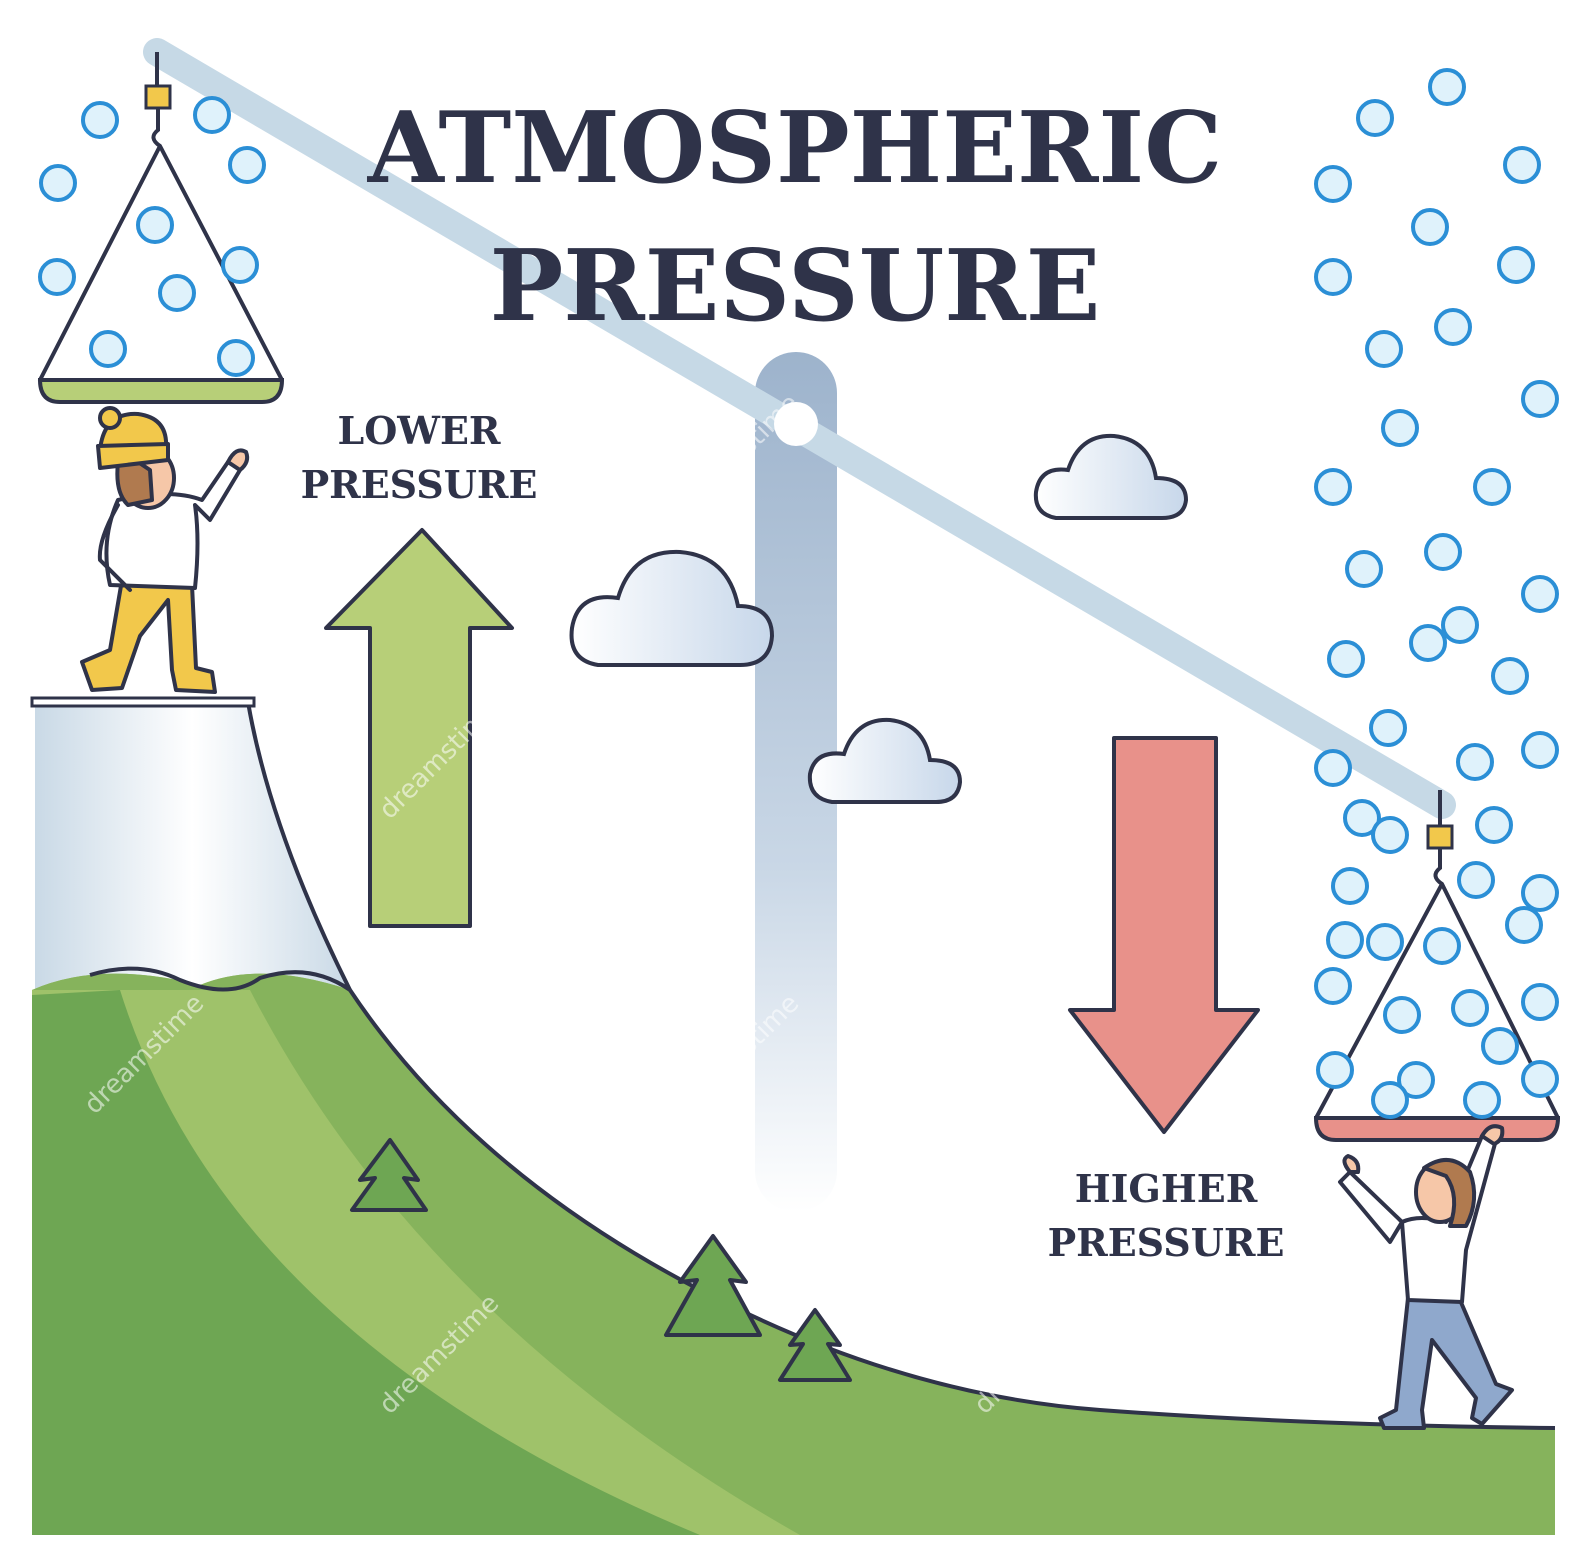 Image resolution: width=1576 pixels, height=1551 pixels. What do you see at coordinates (1166, 1188) in the screenshot?
I see `higher-pressure-label-line-1: HIGHER` at bounding box center [1166, 1188].